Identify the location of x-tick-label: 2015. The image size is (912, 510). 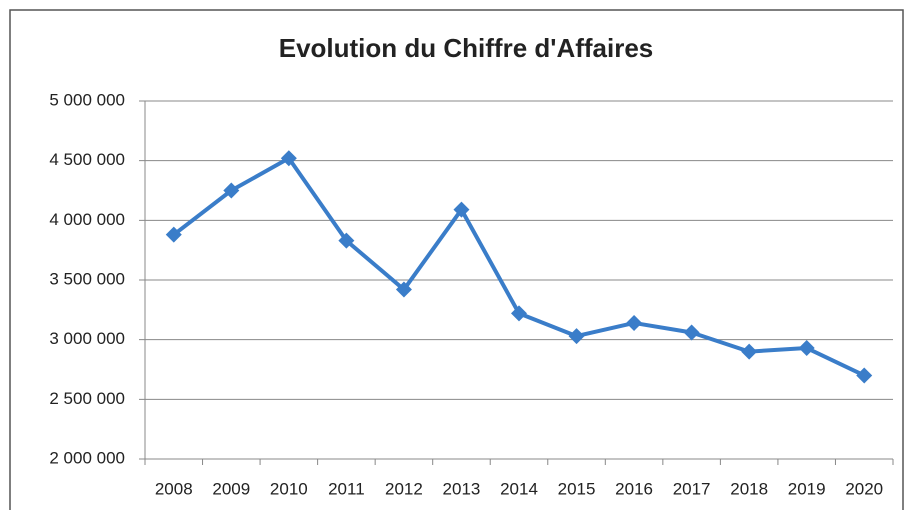
(577, 488).